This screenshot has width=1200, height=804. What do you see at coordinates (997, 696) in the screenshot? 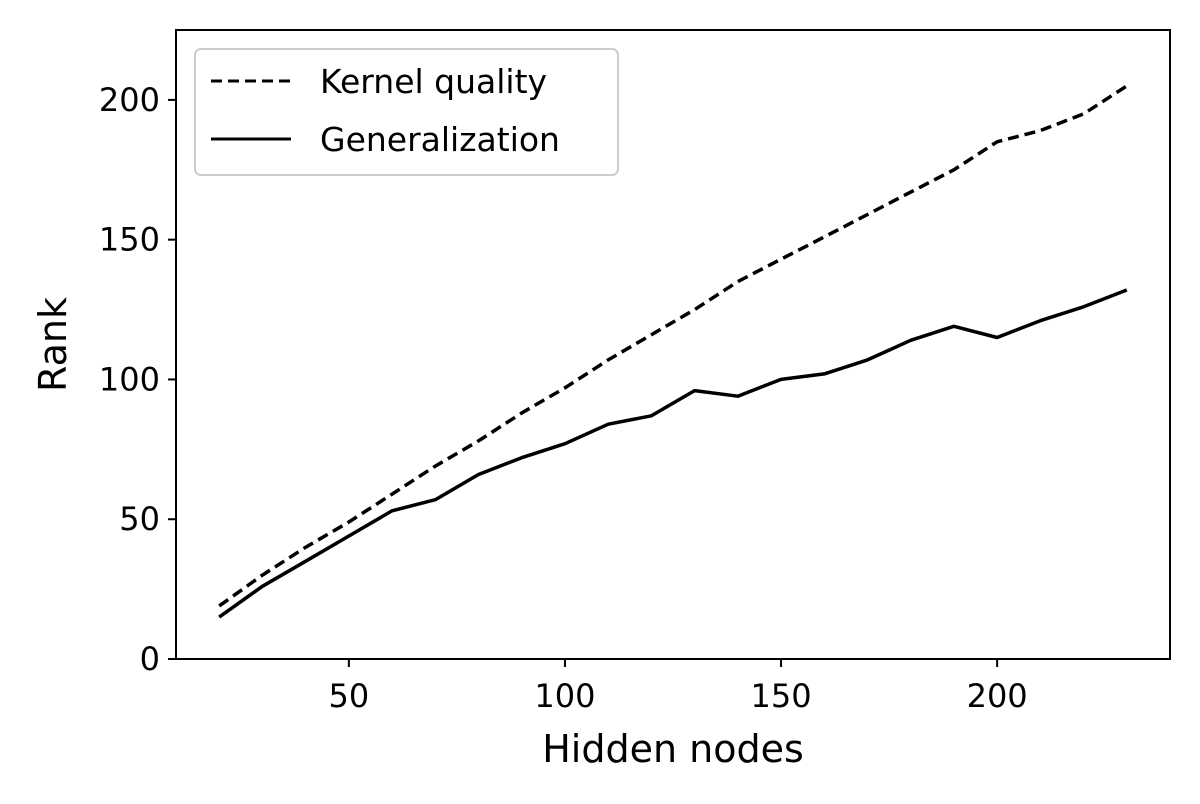
I see `x-tick-label: 200` at bounding box center [997, 696].